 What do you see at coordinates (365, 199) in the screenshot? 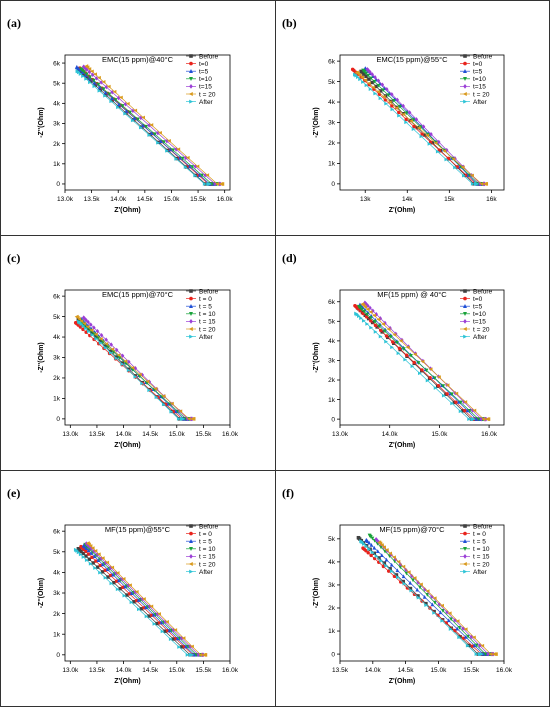
I see `x-tick-label: 13k` at bounding box center [365, 199].